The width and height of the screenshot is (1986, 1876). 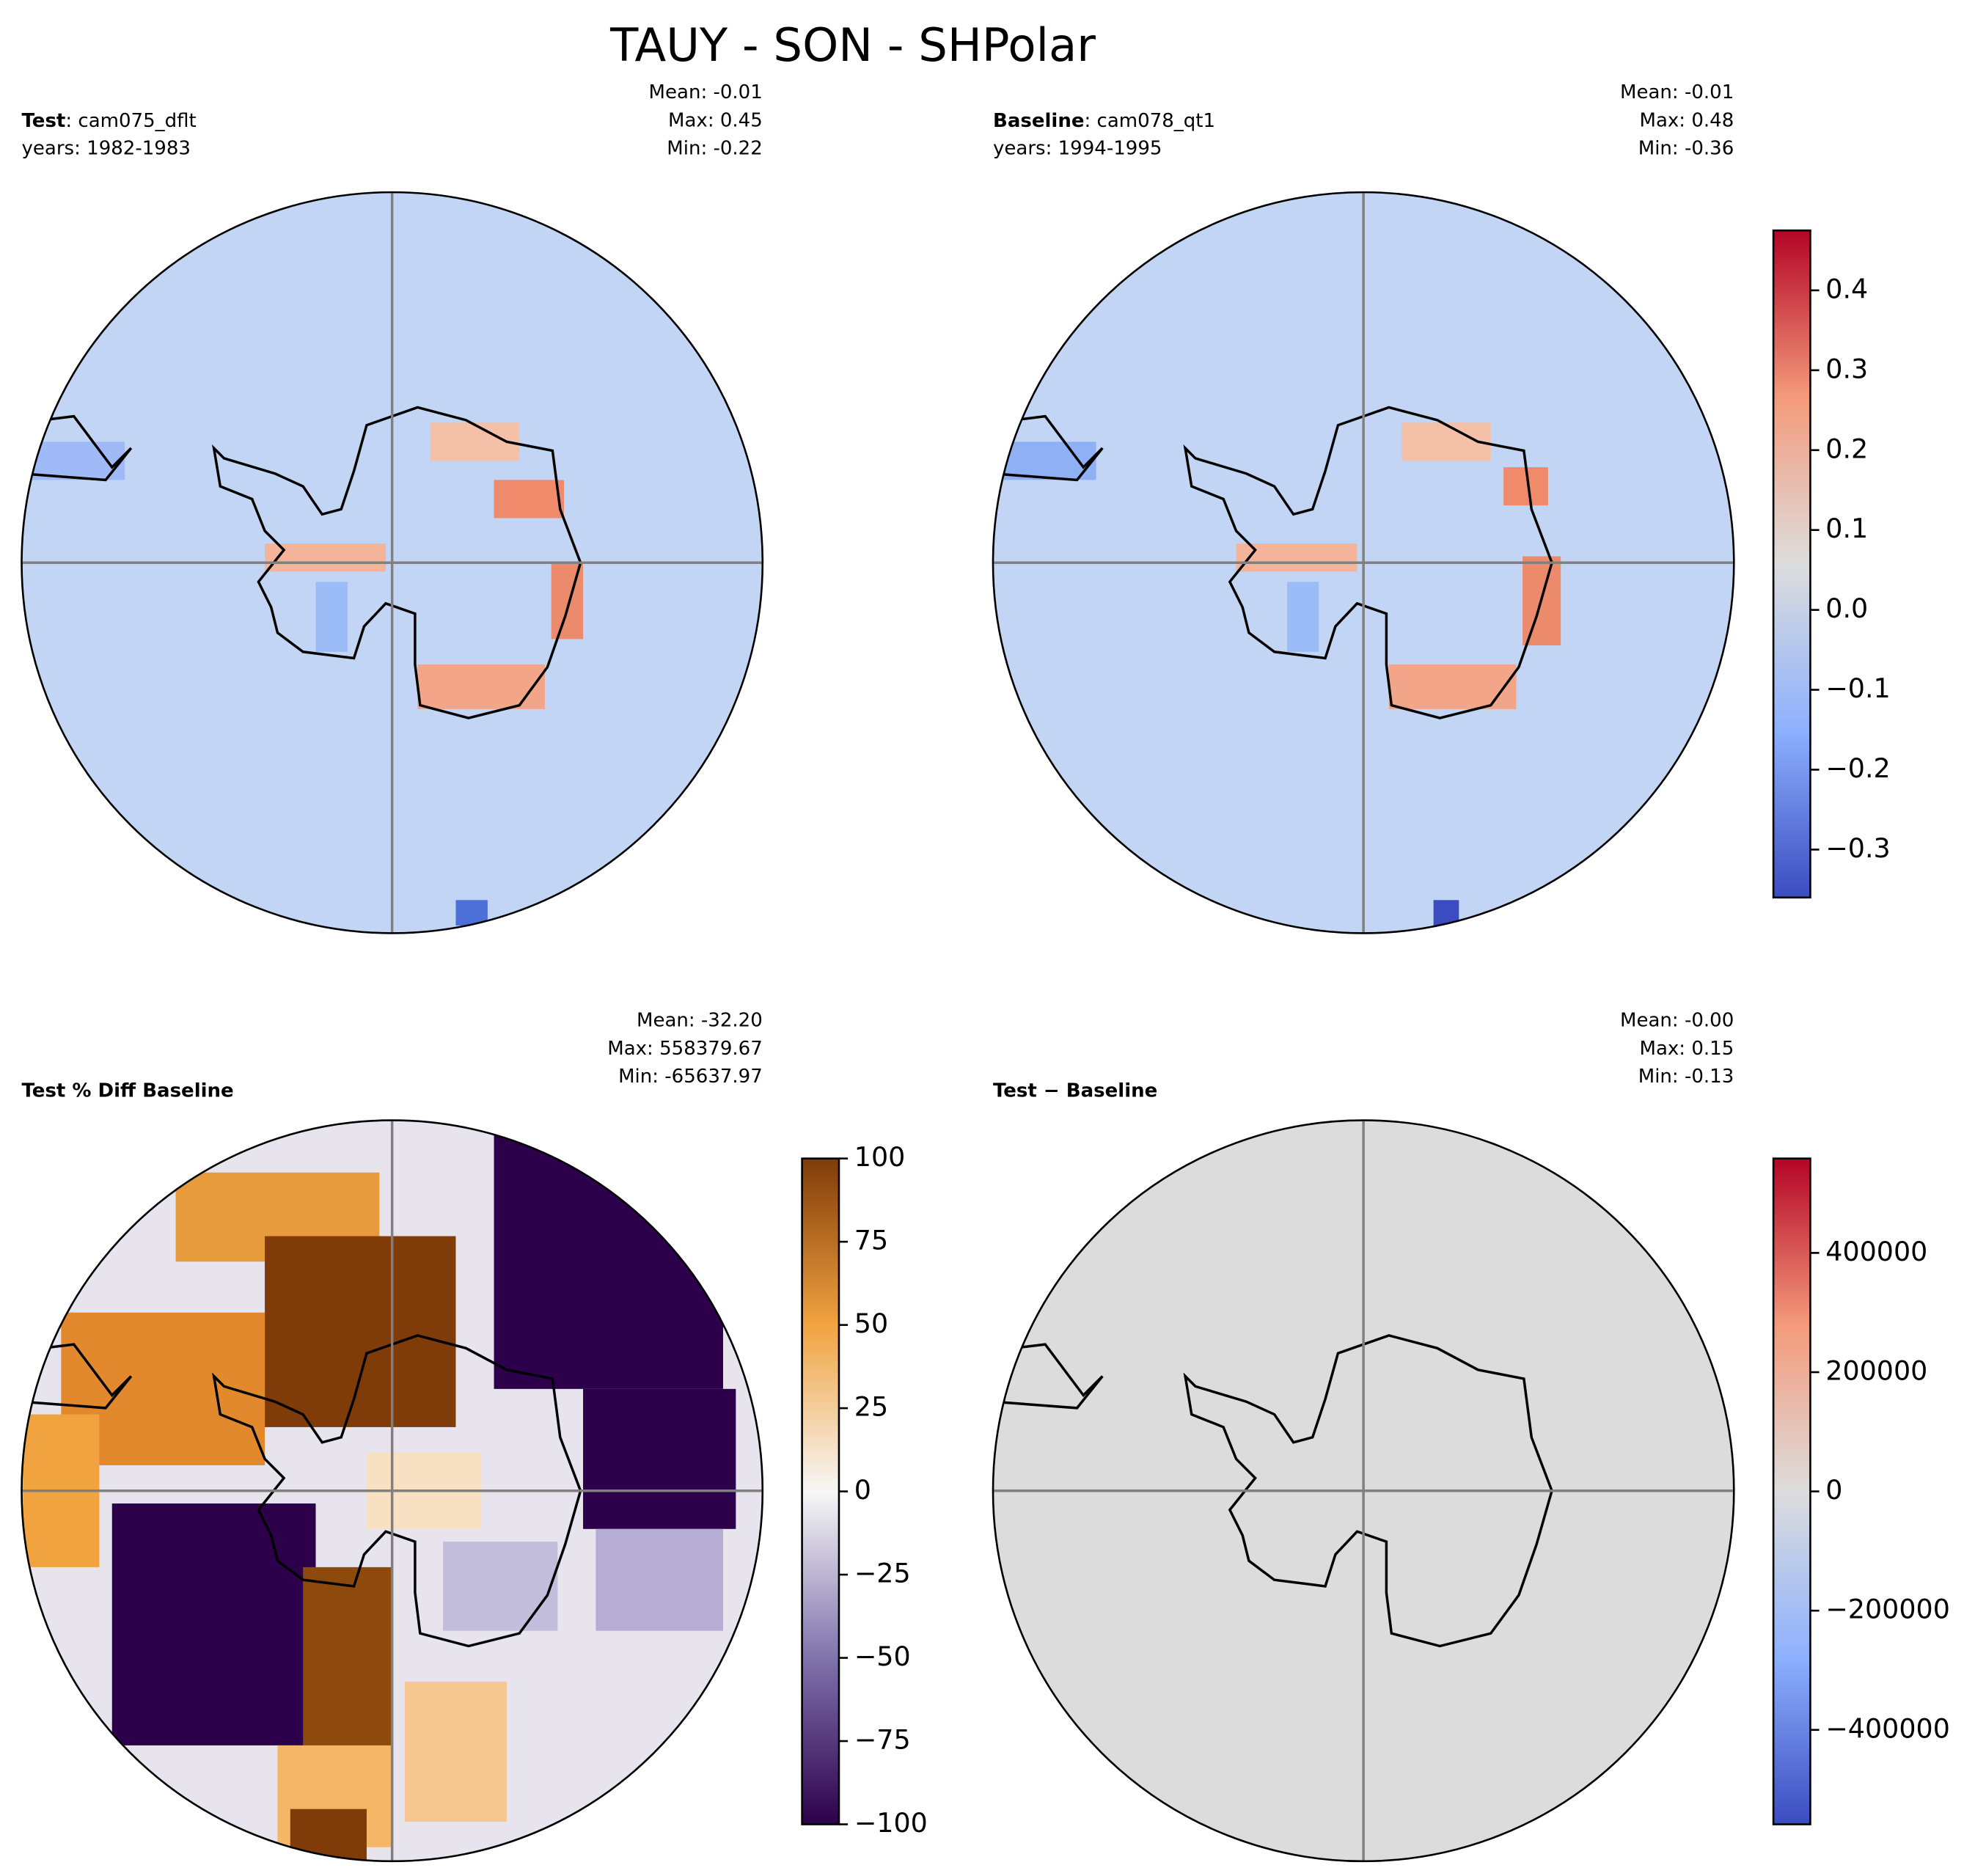 What do you see at coordinates (852, 45) in the screenshot?
I see `figure-title: TAUY - SON - SHPolar` at bounding box center [852, 45].